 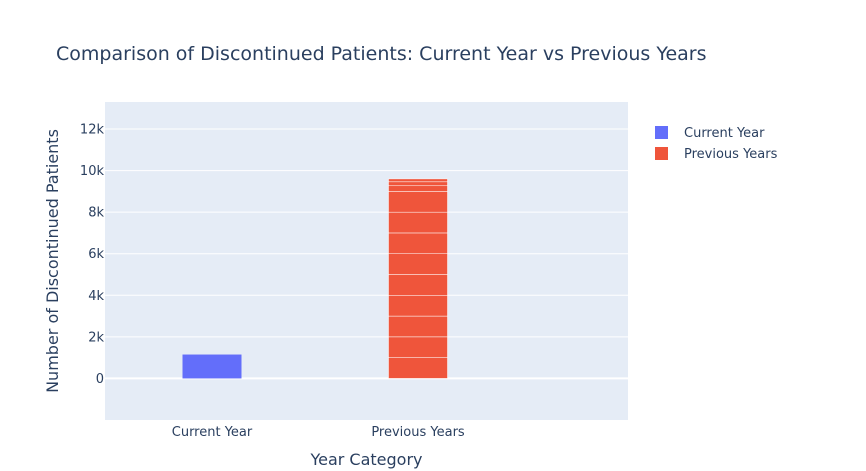 I want to click on y-tick-label: 8k, so click(x=96, y=213).